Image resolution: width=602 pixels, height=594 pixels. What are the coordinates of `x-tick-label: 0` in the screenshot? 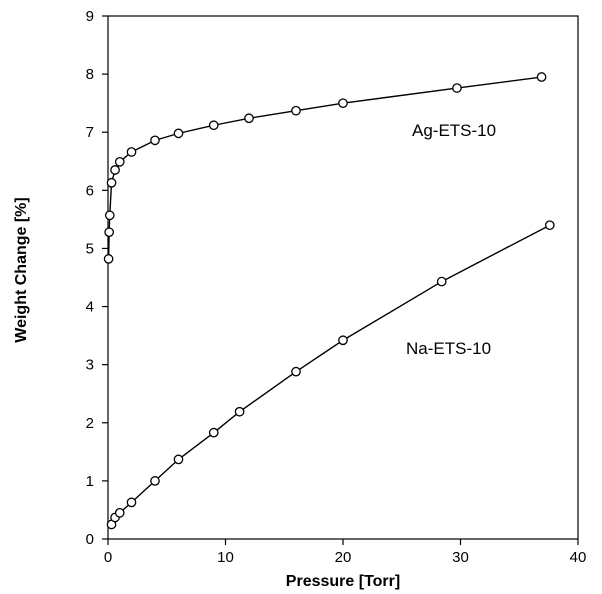 It's located at (108, 557).